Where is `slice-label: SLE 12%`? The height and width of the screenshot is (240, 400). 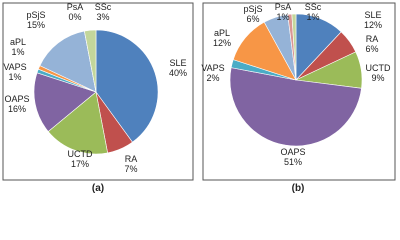
slice-label: SLE 12% is located at coordinates (373, 20).